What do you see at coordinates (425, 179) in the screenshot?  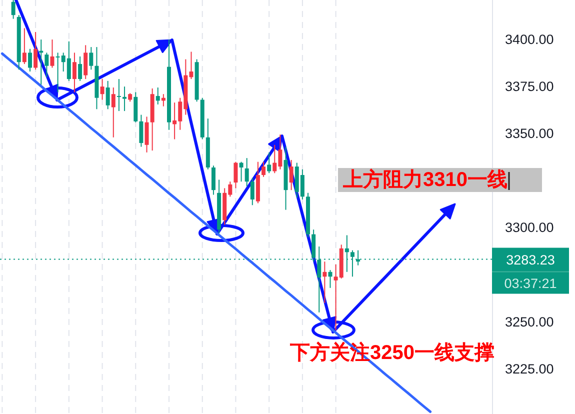 I see `annotation: 上方阻力3310一线` at bounding box center [425, 179].